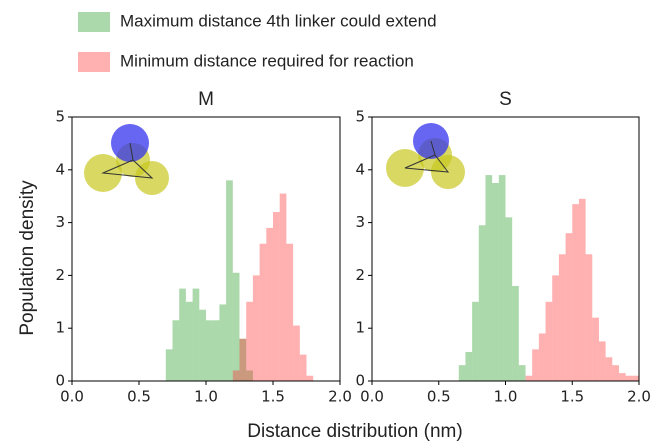 This screenshot has width=653, height=443. Describe the element at coordinates (278, 20) in the screenshot. I see `legend-label: Maximum distance 4th linker could extend` at that location.